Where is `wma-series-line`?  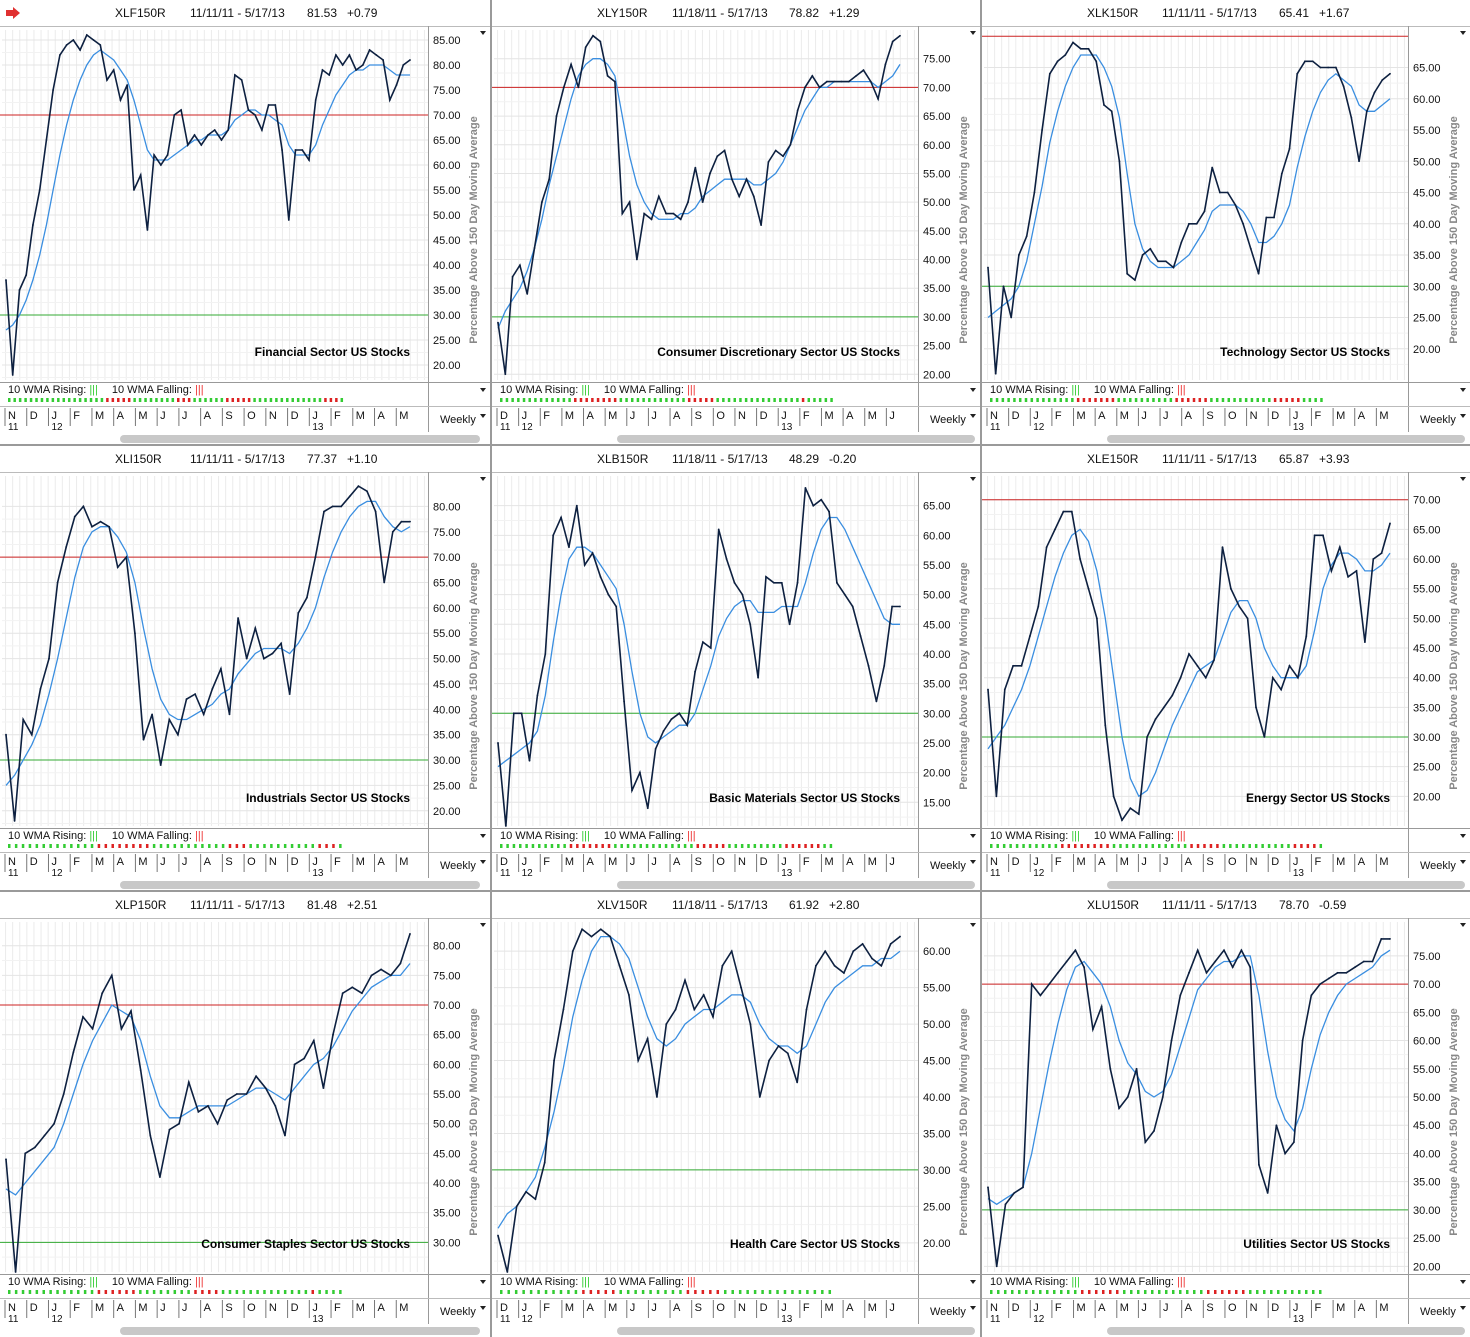 wma-series-line is located at coordinates (1189, 186).